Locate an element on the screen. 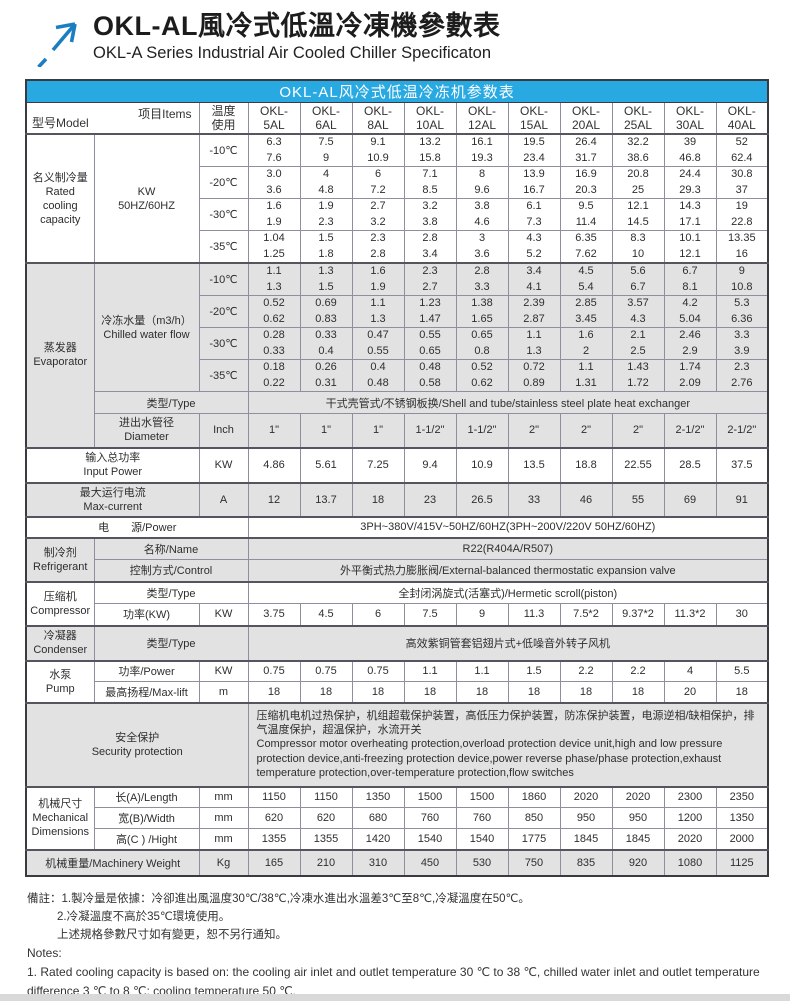  row-label: 功率/Power is located at coordinates (146, 671).